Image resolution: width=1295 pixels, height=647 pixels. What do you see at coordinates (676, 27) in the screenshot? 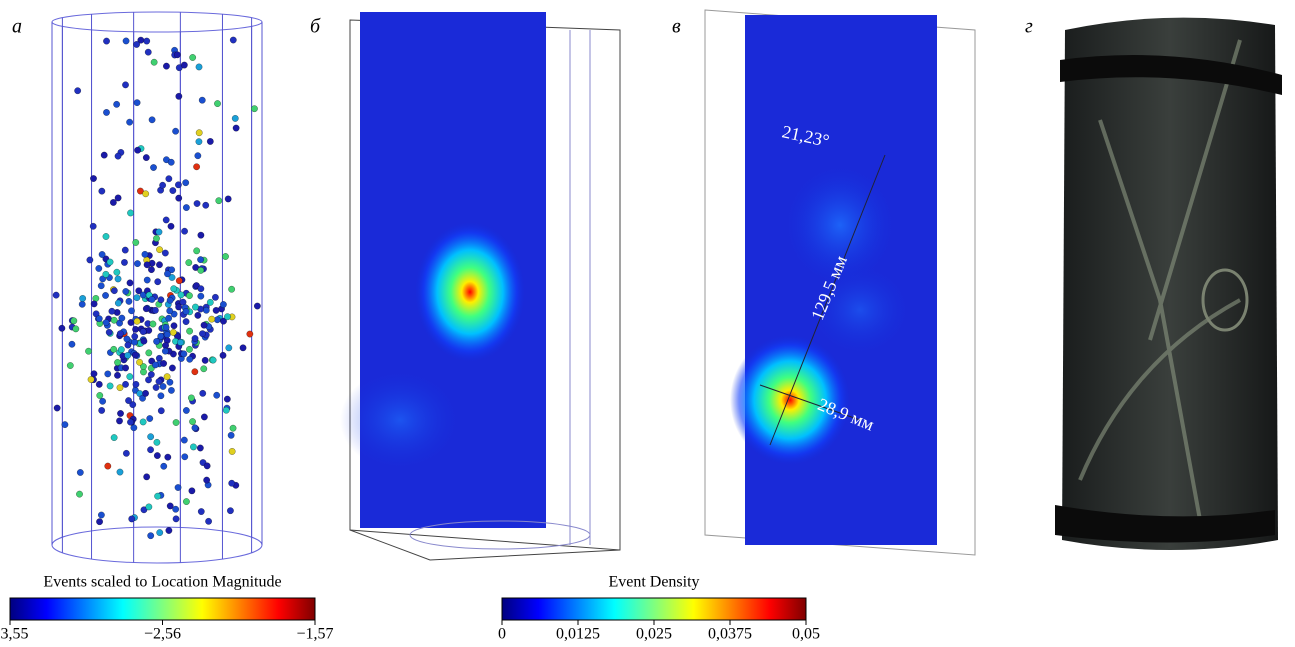
I see `panel-label: в` at bounding box center [676, 27].